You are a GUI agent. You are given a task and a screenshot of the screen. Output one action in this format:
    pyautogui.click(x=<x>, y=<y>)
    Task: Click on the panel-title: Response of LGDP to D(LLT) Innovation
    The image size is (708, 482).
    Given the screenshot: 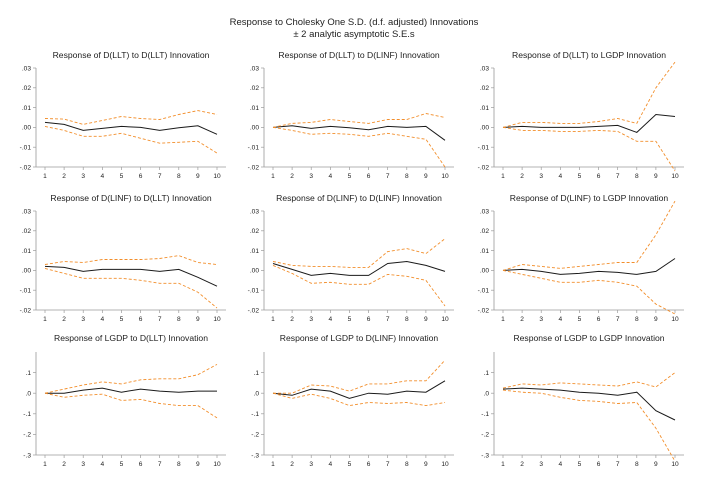 What is the action you would take?
    pyautogui.click(x=131, y=338)
    